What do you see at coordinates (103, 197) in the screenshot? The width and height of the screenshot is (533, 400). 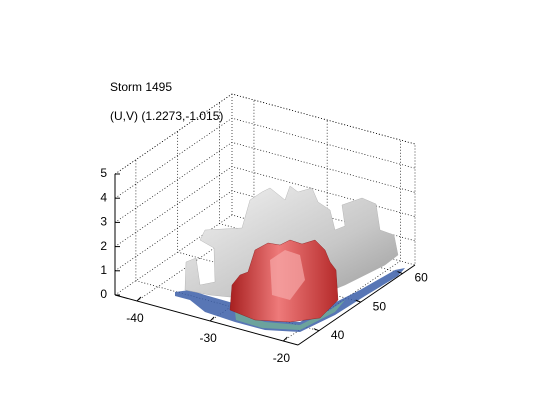 I see `z-tick-label: 4` at bounding box center [103, 197].